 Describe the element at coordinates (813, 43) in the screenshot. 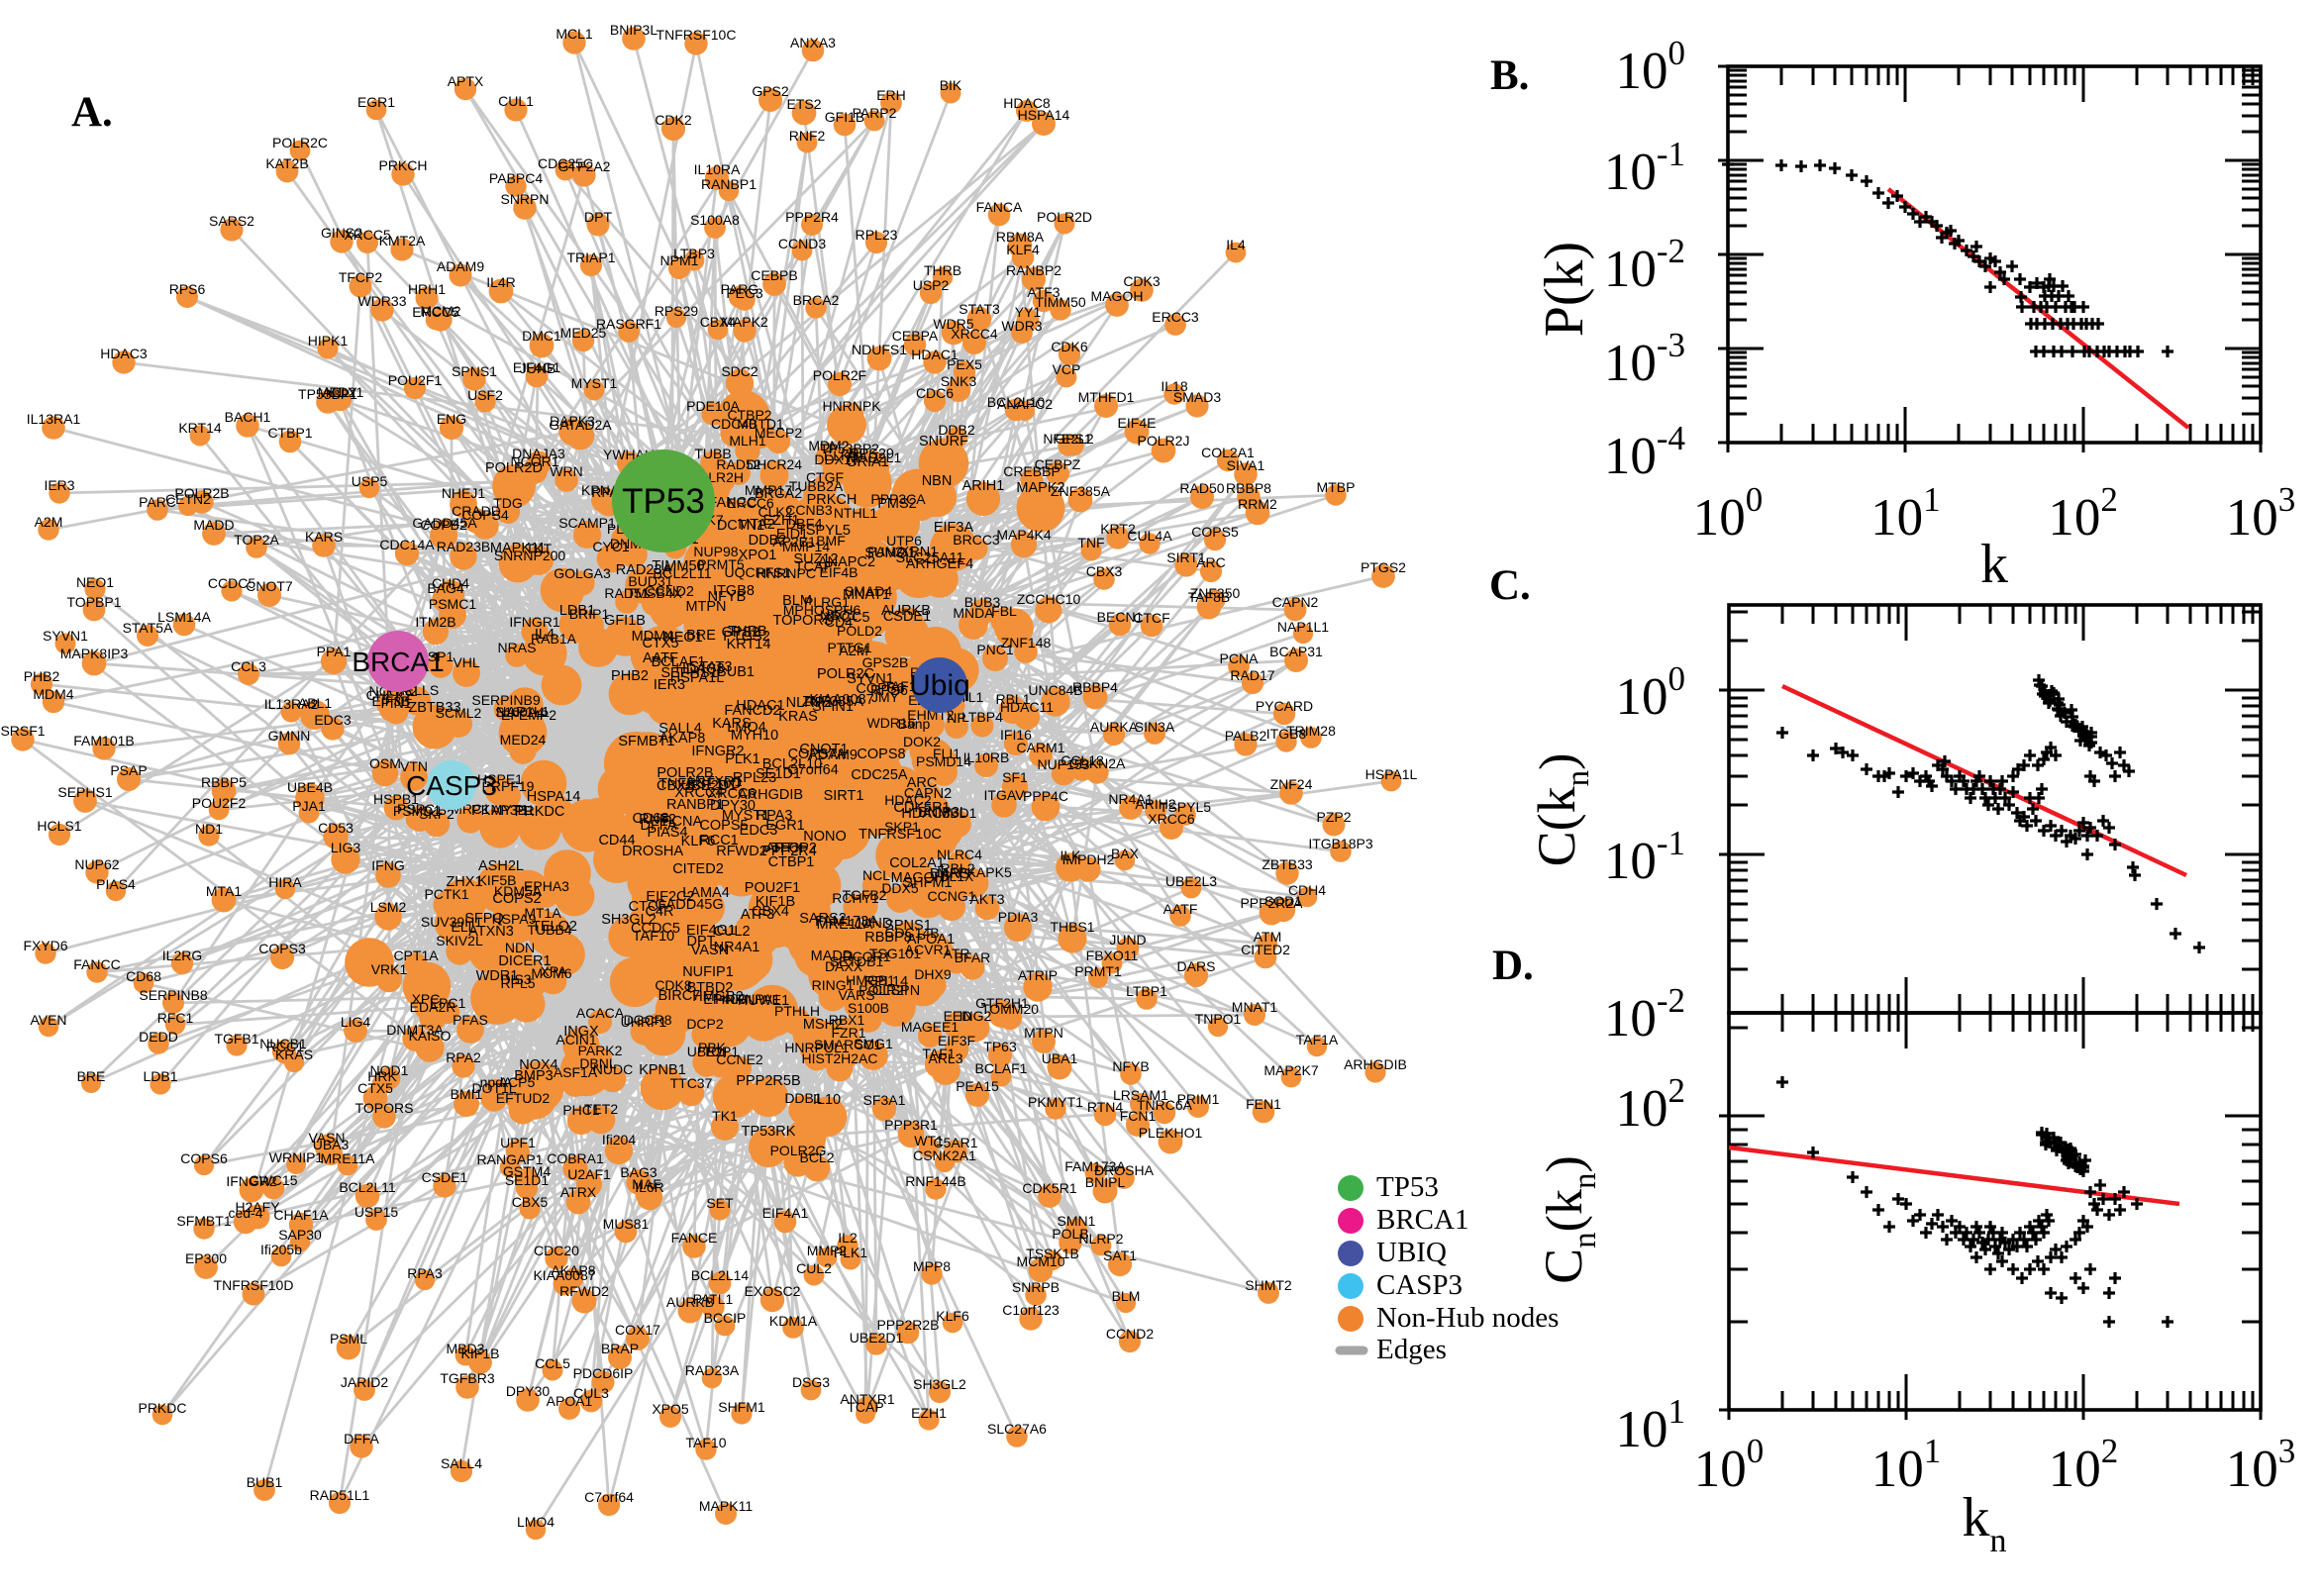

I see `svg-text: ANXA3` at that location.